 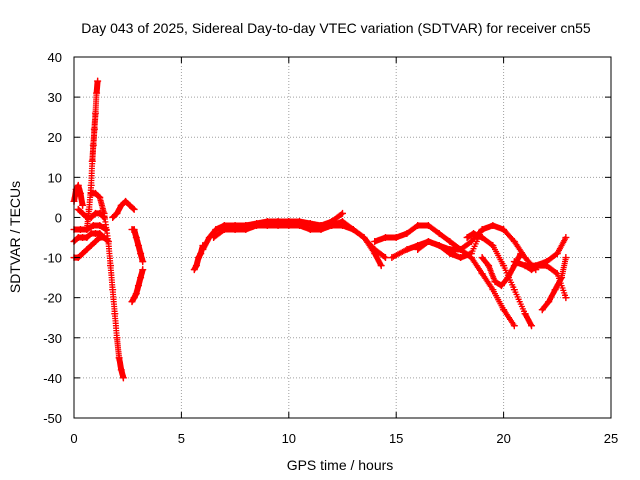 I want to click on x-tick-label: 15, so click(x=396, y=438).